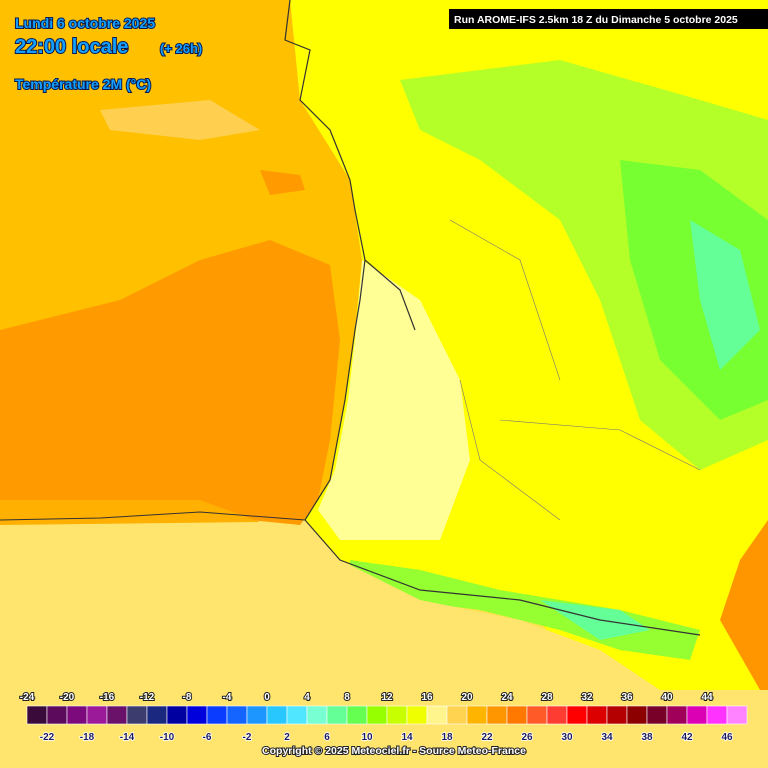 Image resolution: width=768 pixels, height=768 pixels. Describe the element at coordinates (607, 737) in the screenshot. I see `legend-label: 34` at that location.